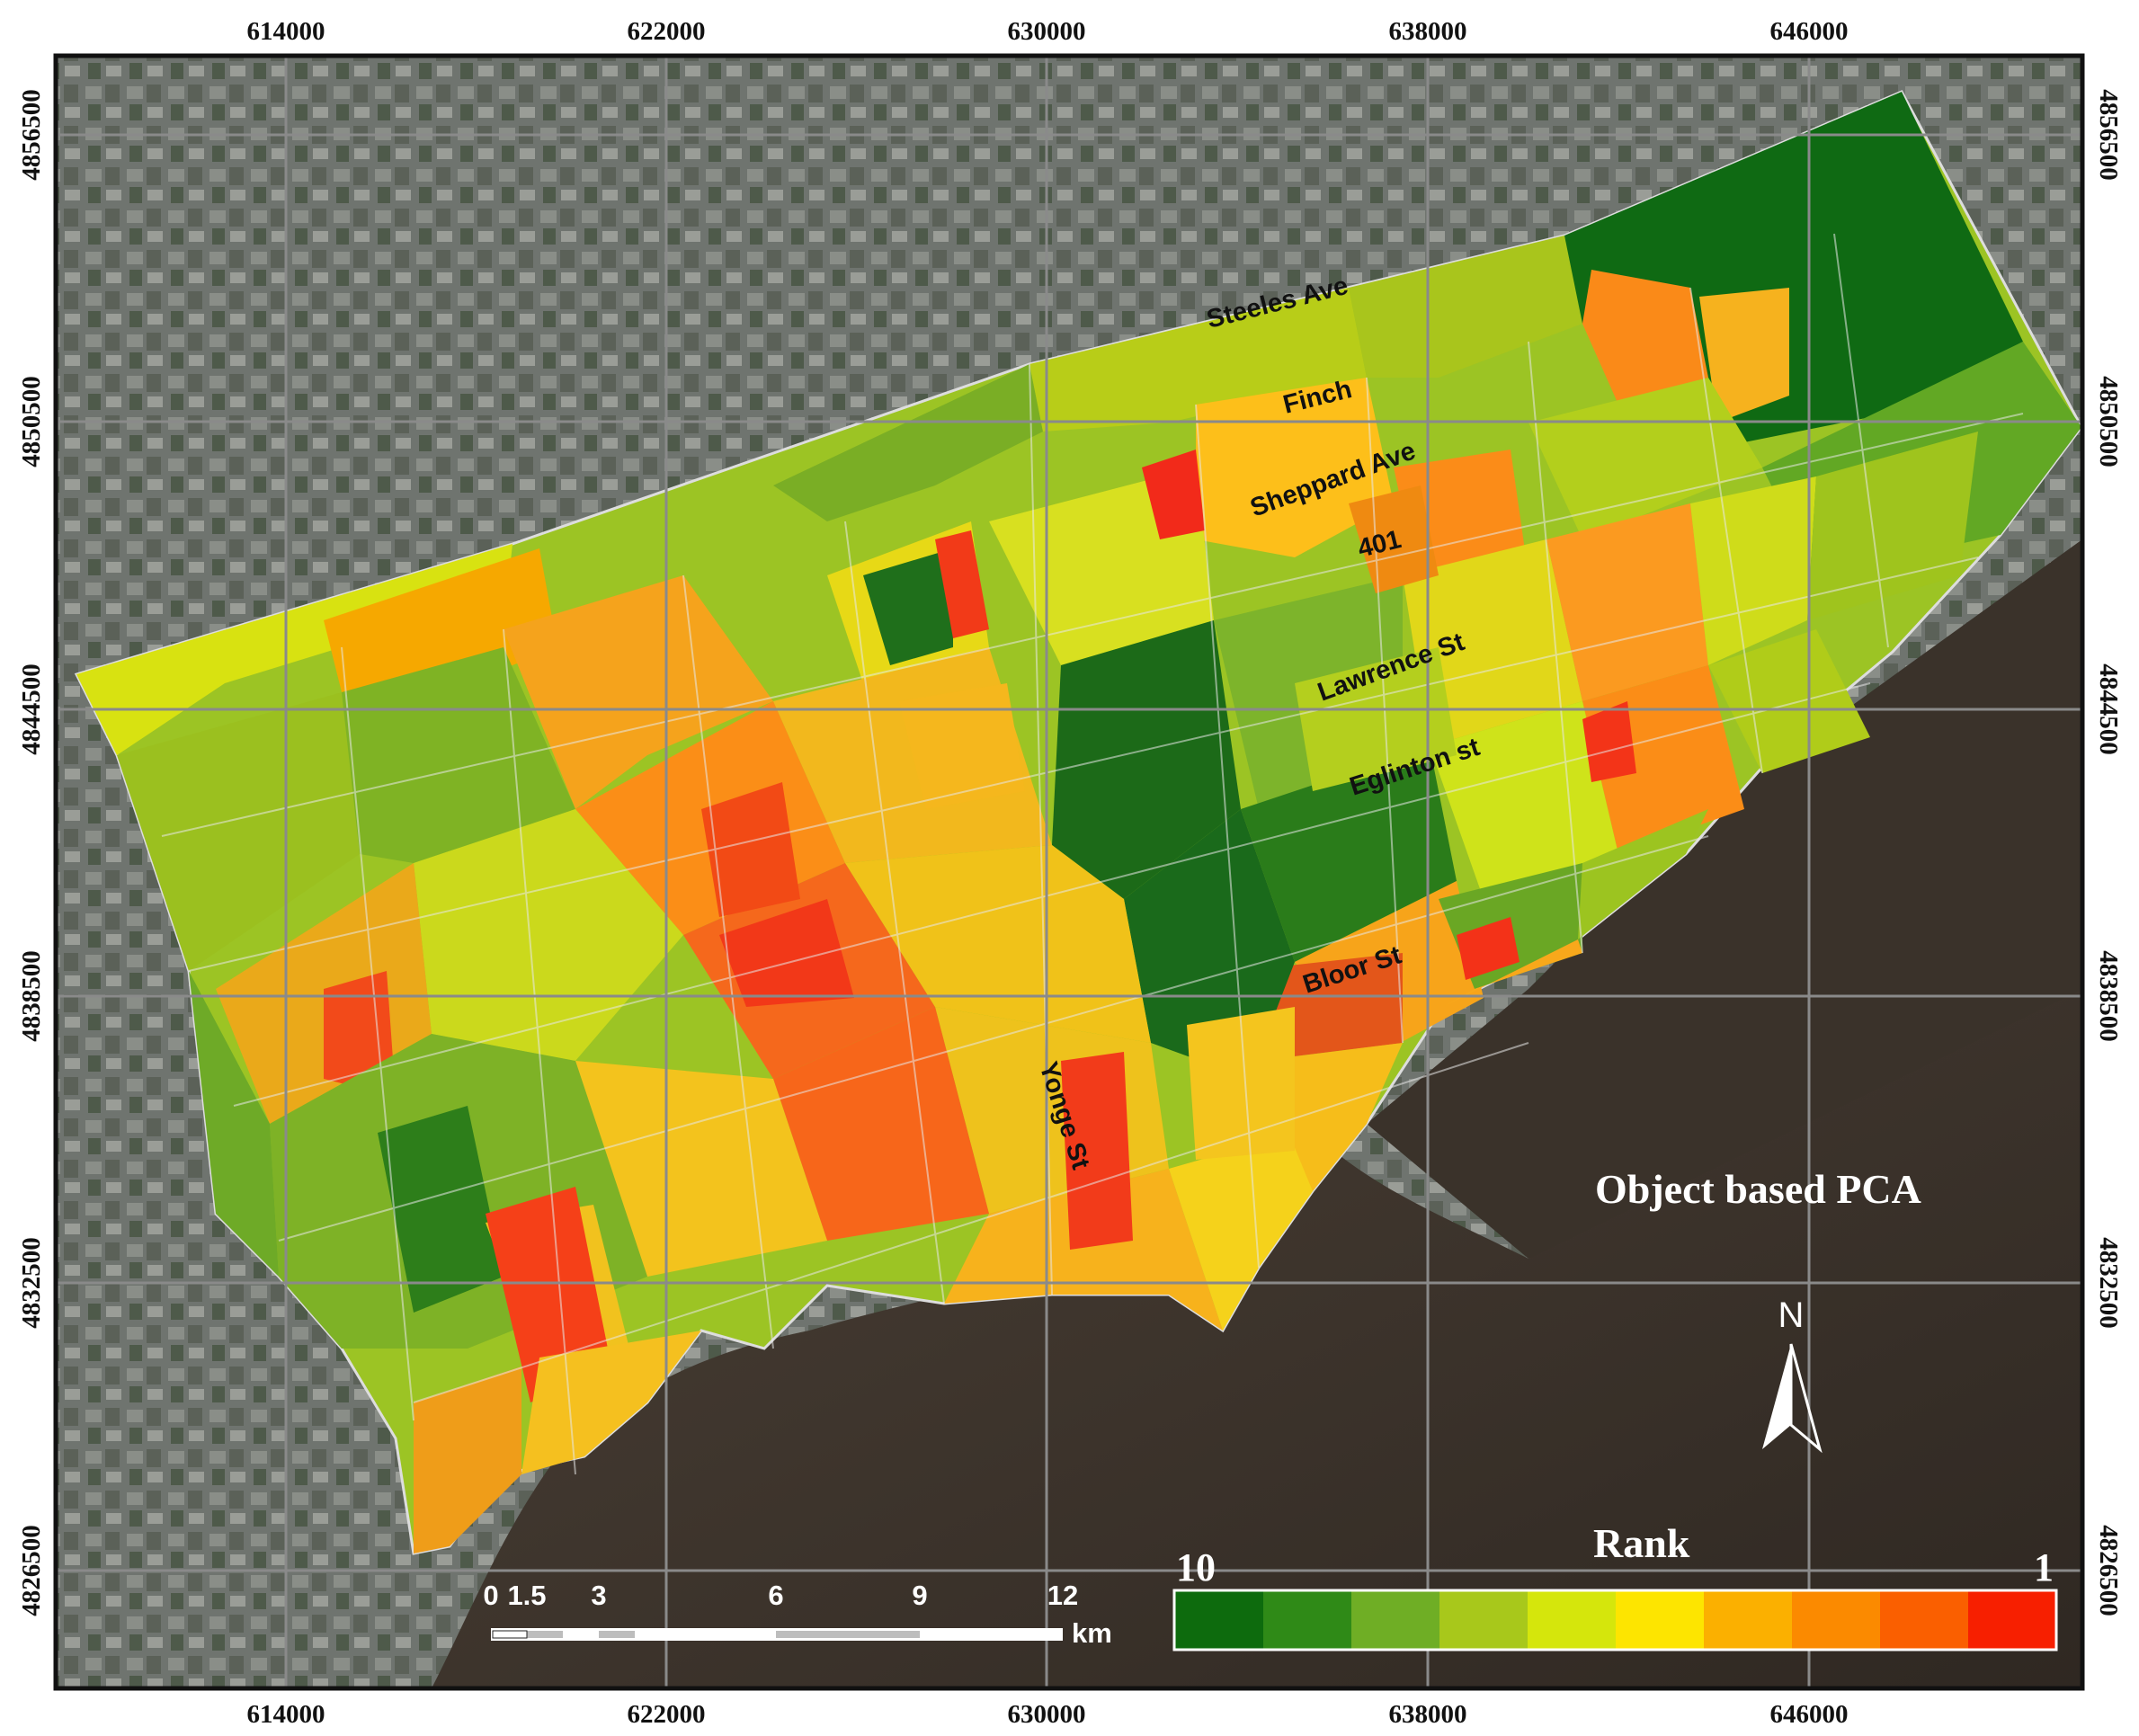  Describe the element at coordinates (1615, 1585) in the screenshot. I see `rank-legend: Rank 10 1` at that location.